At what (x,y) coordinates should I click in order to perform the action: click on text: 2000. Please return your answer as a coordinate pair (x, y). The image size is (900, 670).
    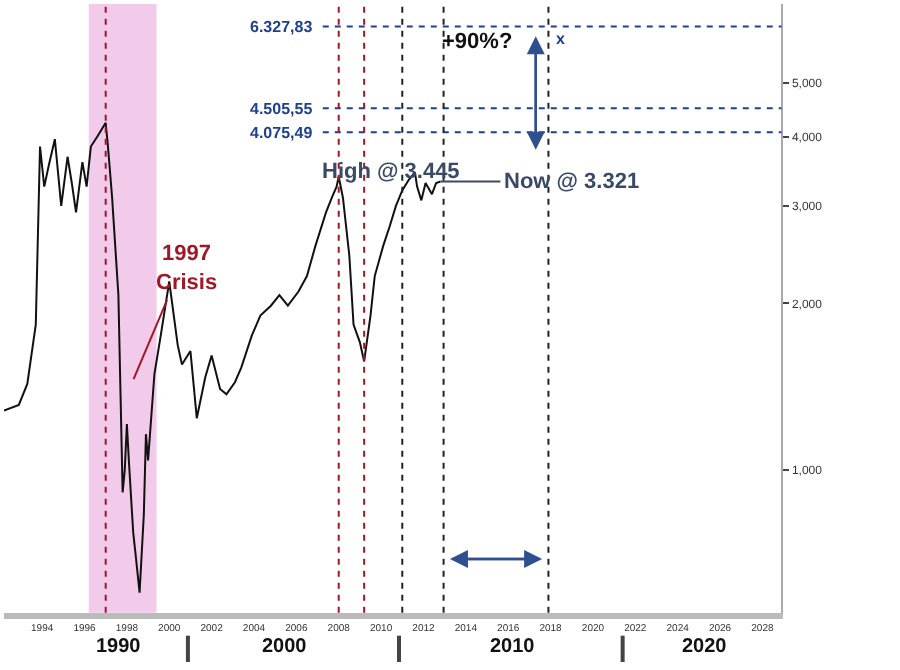
    Looking at the image, I should click on (285, 647).